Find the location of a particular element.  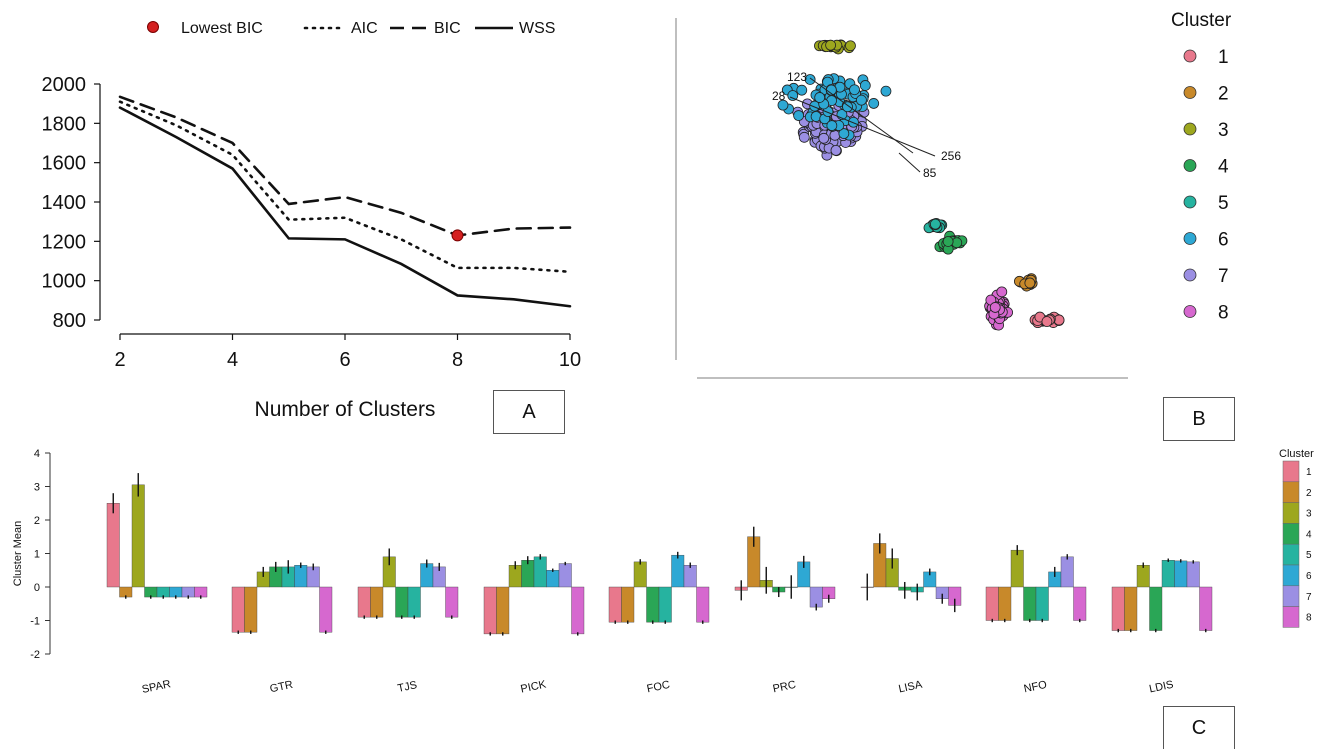

series-line-wss is located at coordinates (345, 207).